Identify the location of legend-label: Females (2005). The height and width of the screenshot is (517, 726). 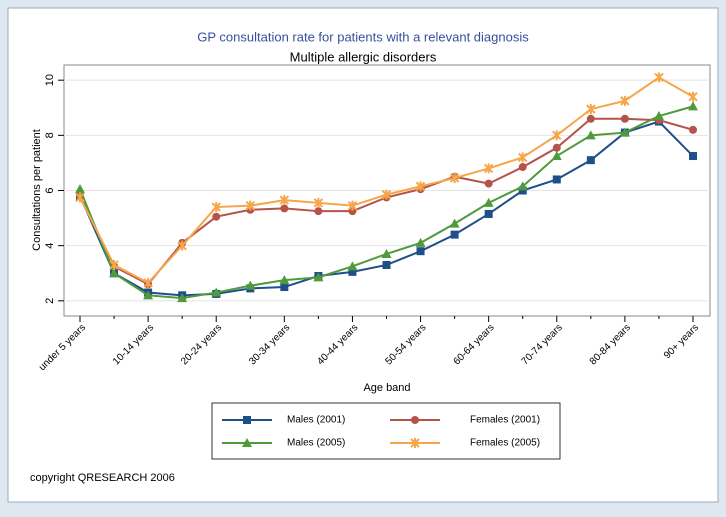
(505, 443).